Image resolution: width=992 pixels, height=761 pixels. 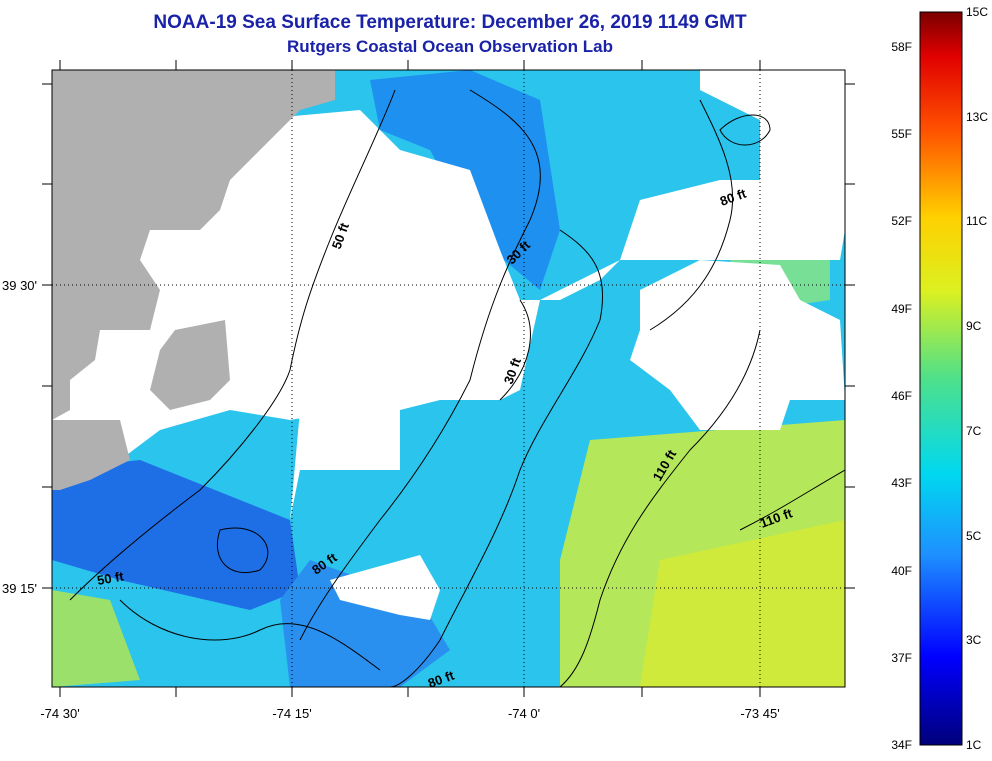 I want to click on legend-c-15: 15C, so click(x=977, y=12).